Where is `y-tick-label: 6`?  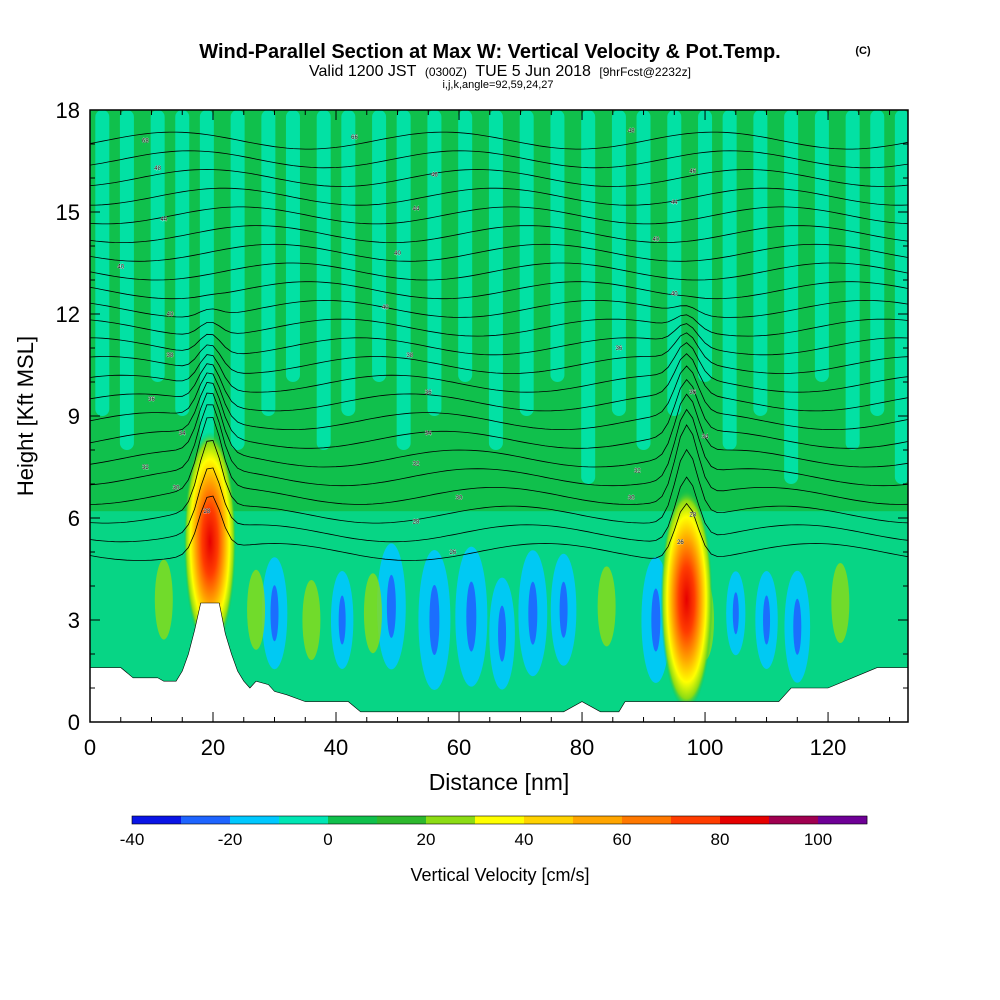
y-tick-label: 6 is located at coordinates (74, 518).